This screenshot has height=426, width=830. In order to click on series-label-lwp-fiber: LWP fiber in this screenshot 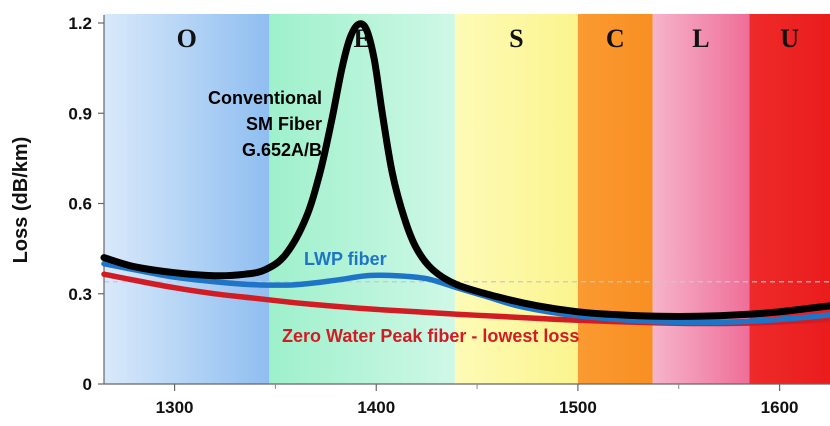, I will do `click(345, 259)`.